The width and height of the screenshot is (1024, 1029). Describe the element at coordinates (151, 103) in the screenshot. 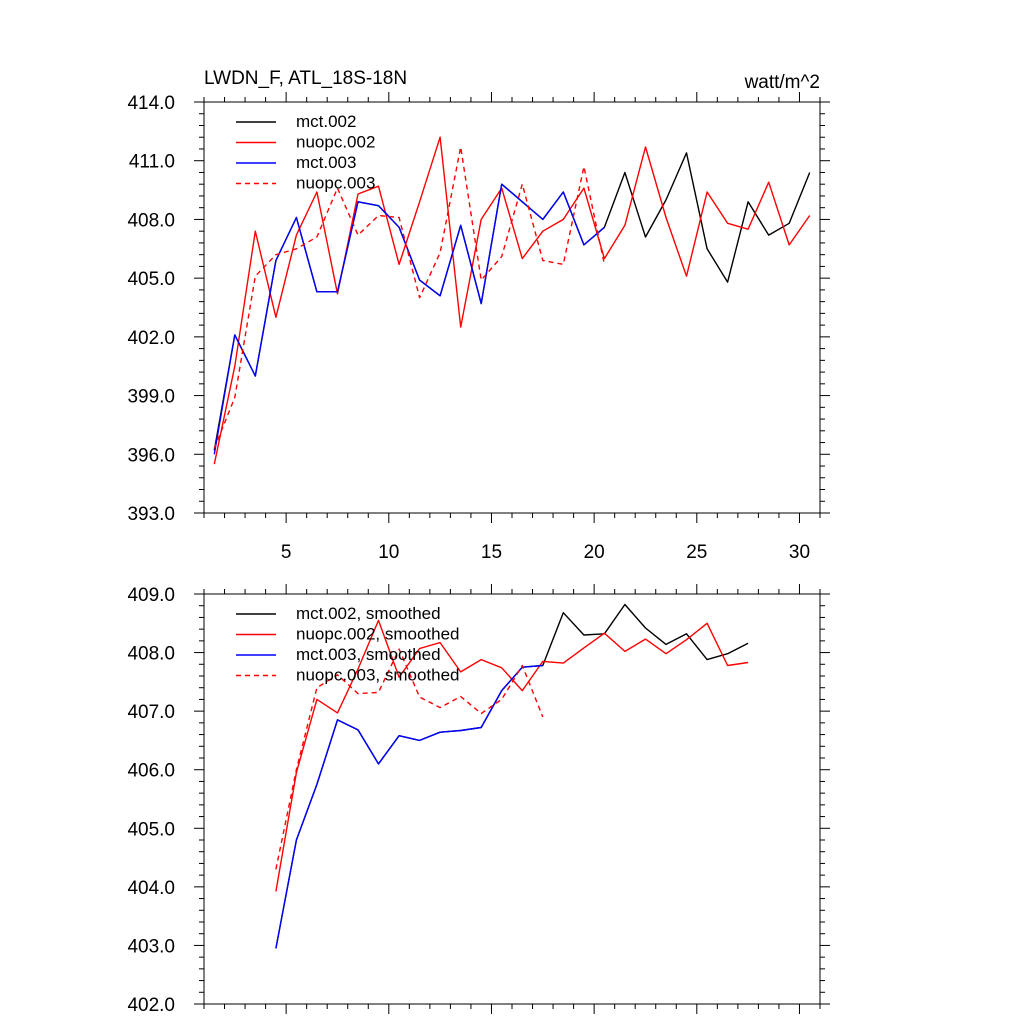

I see `y-tick-label: 414.0` at that location.